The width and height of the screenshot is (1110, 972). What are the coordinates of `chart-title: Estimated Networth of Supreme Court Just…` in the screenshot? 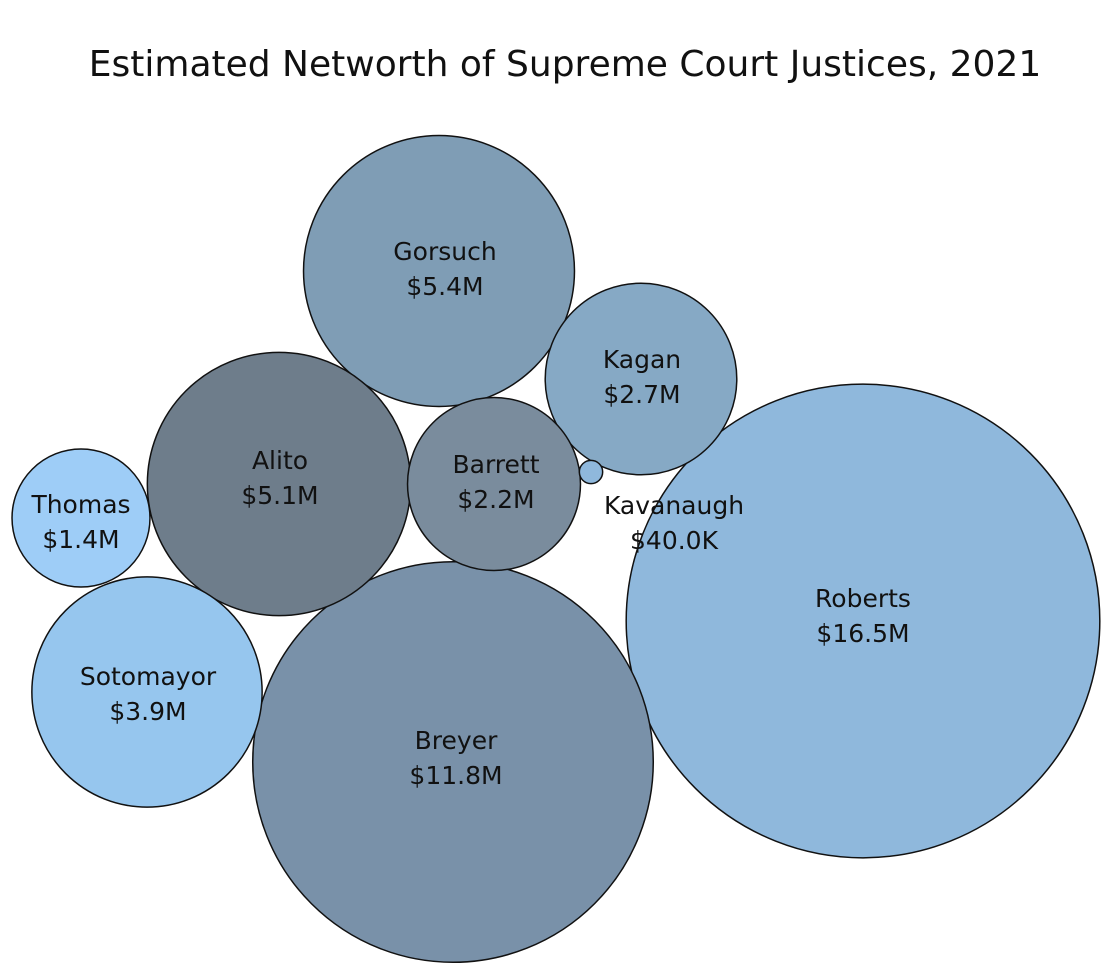 It's located at (565, 64).